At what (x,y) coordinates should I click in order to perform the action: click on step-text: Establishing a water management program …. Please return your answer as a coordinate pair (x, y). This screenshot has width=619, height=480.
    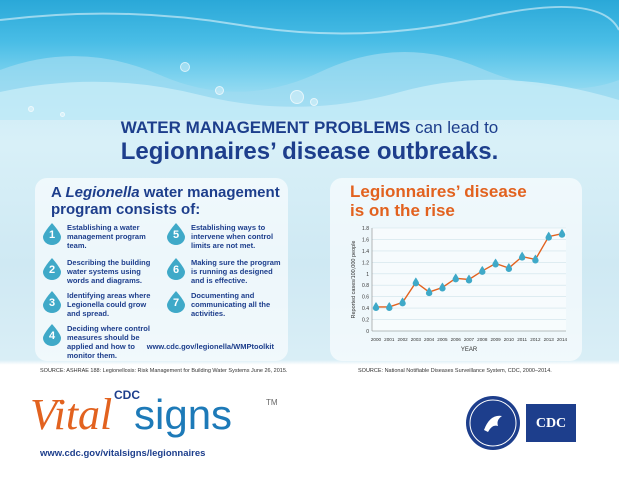
    Looking at the image, I should click on (106, 236).